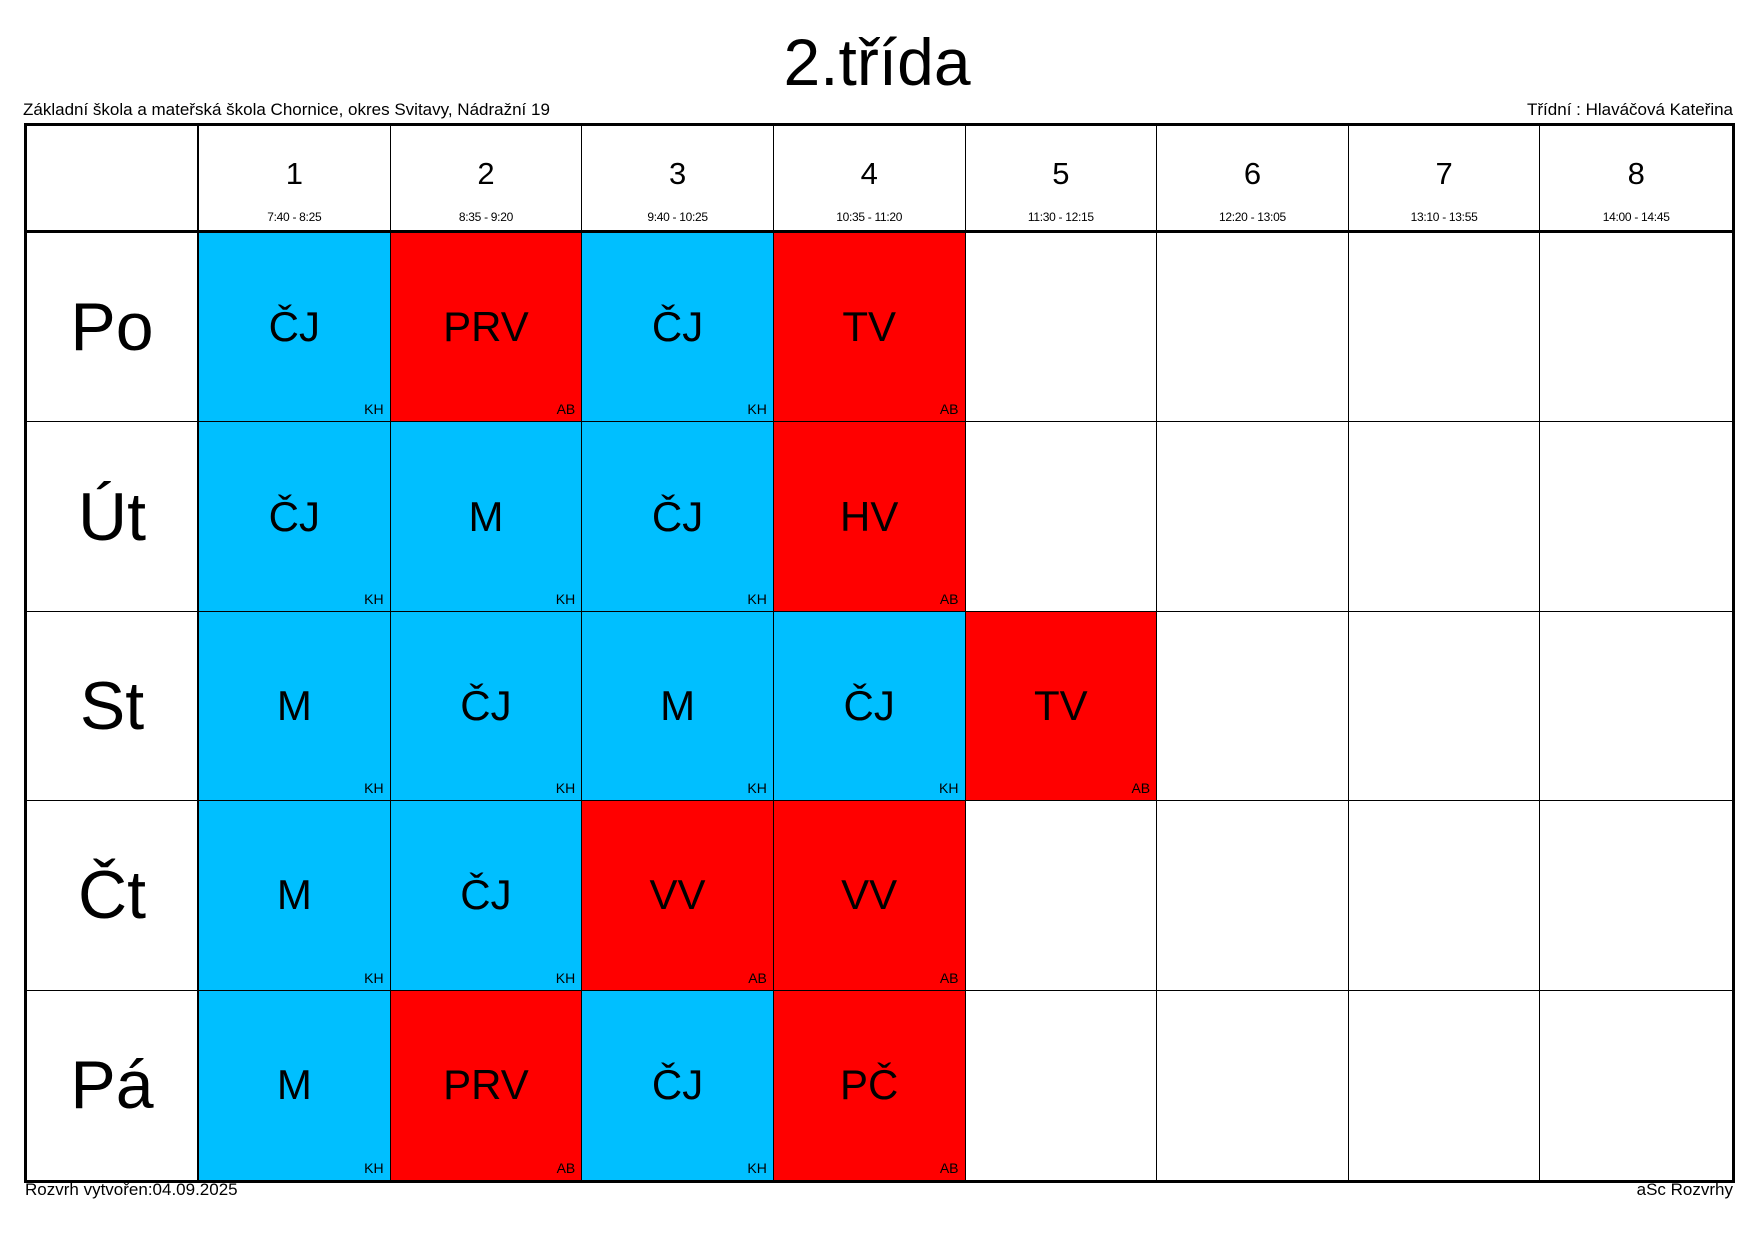 This screenshot has width=1754, height=1240. I want to click on day-label-cell: Út, so click(113, 517).